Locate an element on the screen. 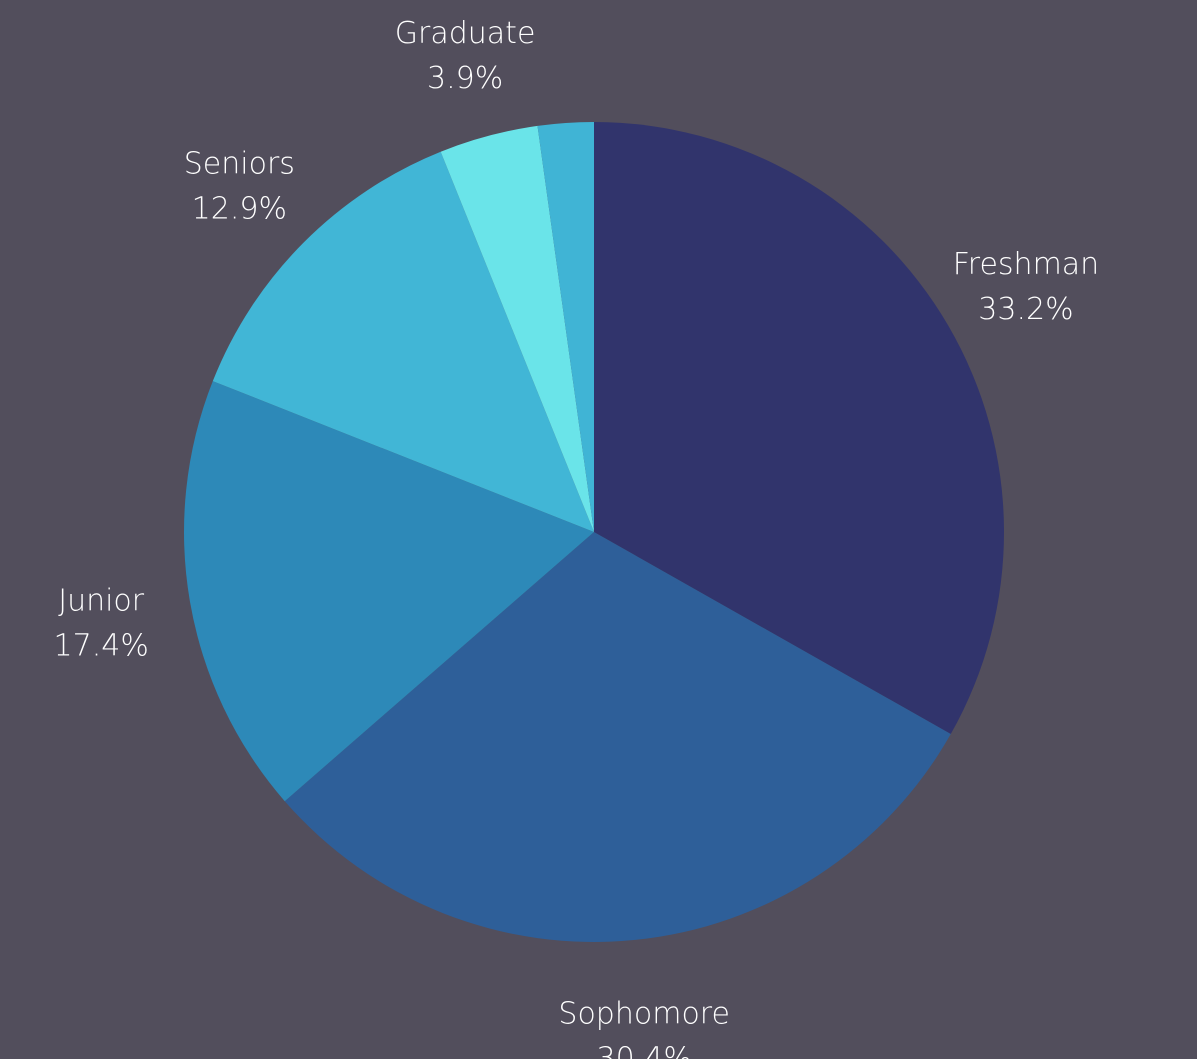 The image size is (1197, 1059). pie-slice-other is located at coordinates (565, 327).